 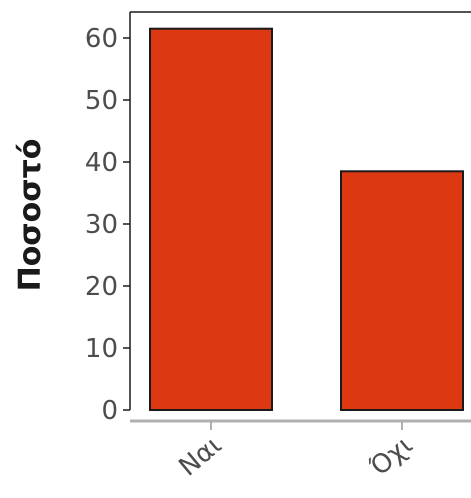 What do you see at coordinates (101, 349) in the screenshot?
I see `y-tick-label: 10` at bounding box center [101, 349].